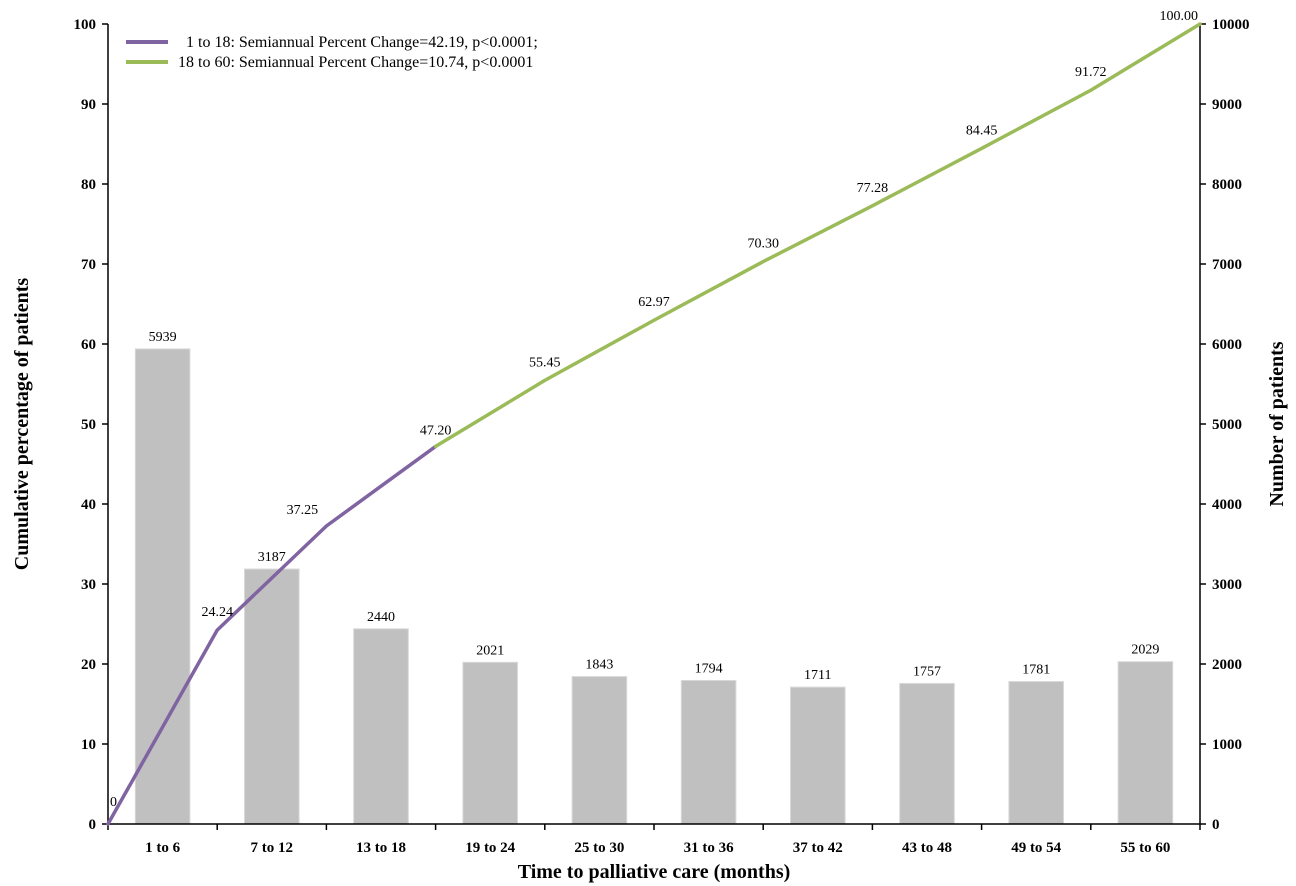 The height and width of the screenshot is (886, 1296). Describe the element at coordinates (927, 671) in the screenshot. I see `bar-value-label: 1757` at that location.